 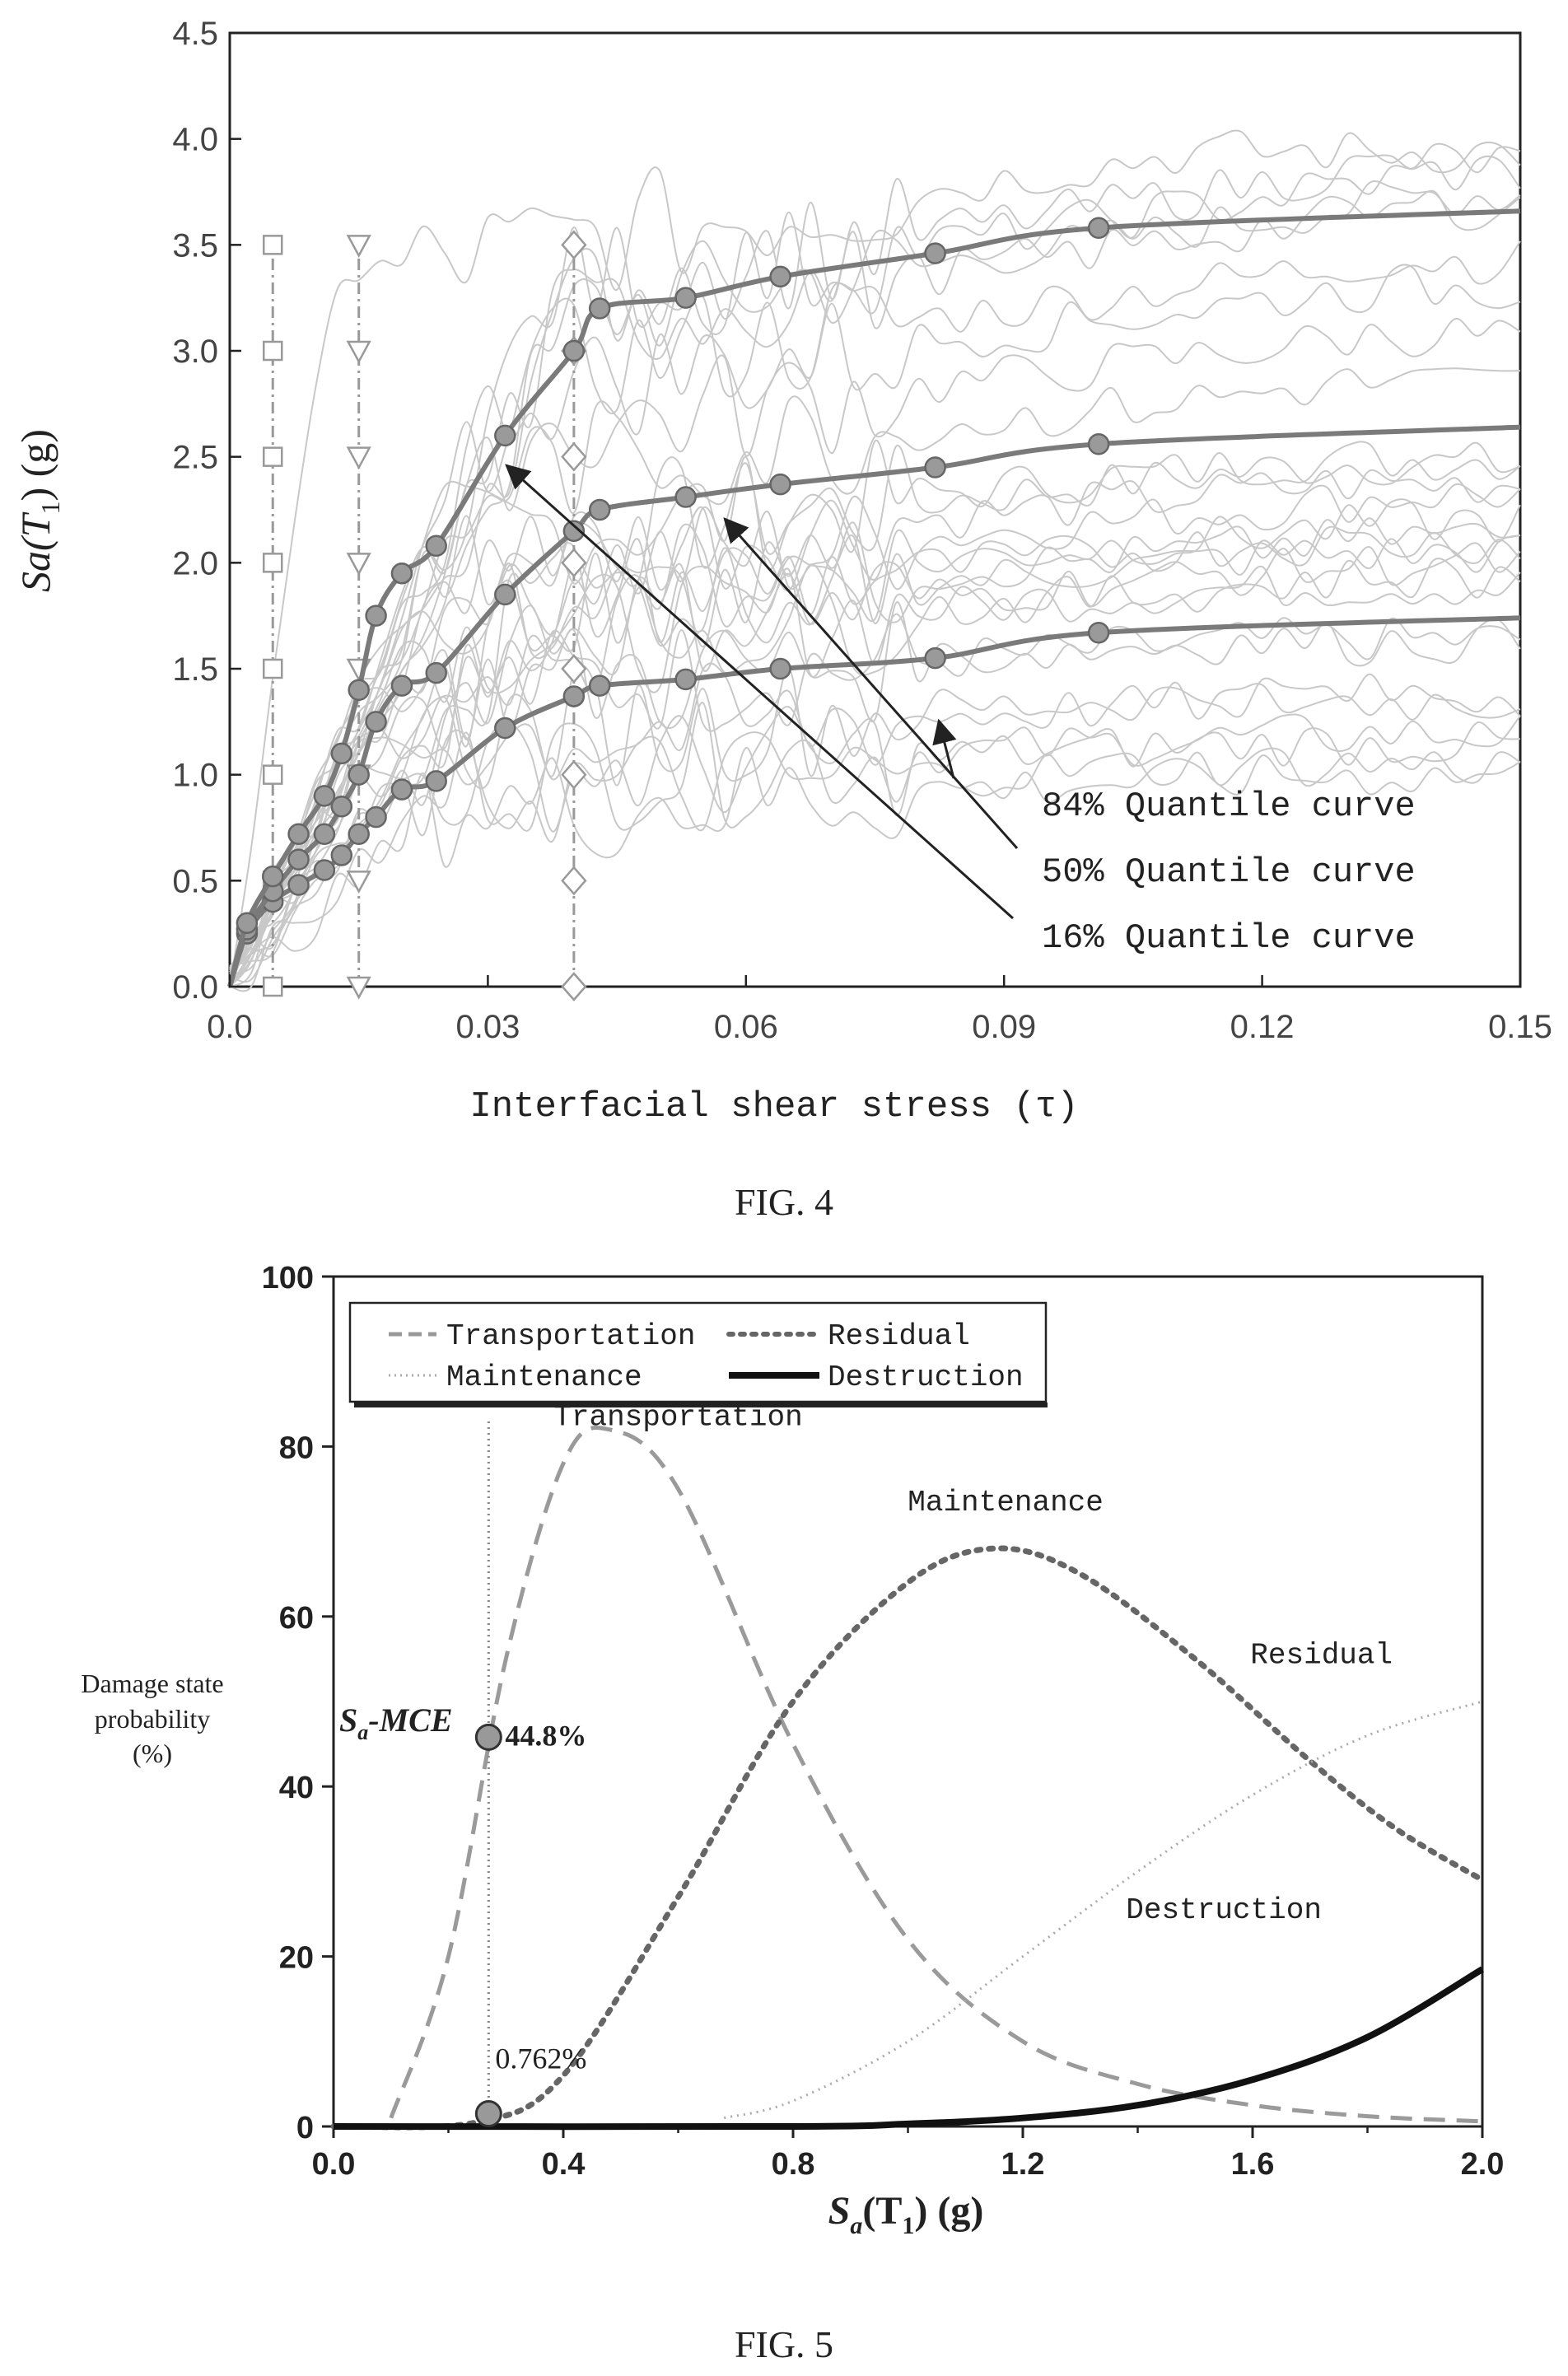 I want to click on fig5-caption: FIG. 5, so click(x=784, y=2344).